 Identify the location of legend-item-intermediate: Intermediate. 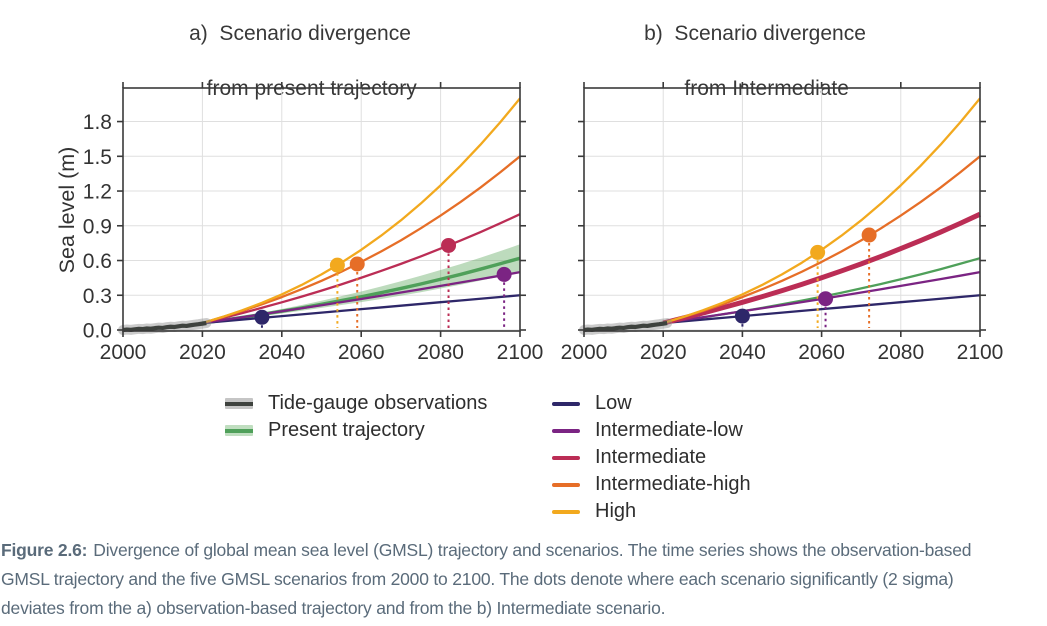
(651, 457).